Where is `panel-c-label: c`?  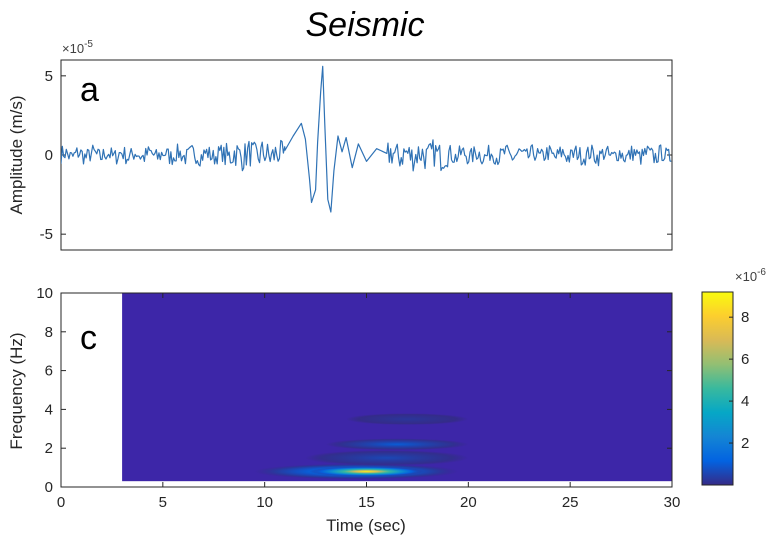
panel-c-label: c is located at coordinates (88, 338).